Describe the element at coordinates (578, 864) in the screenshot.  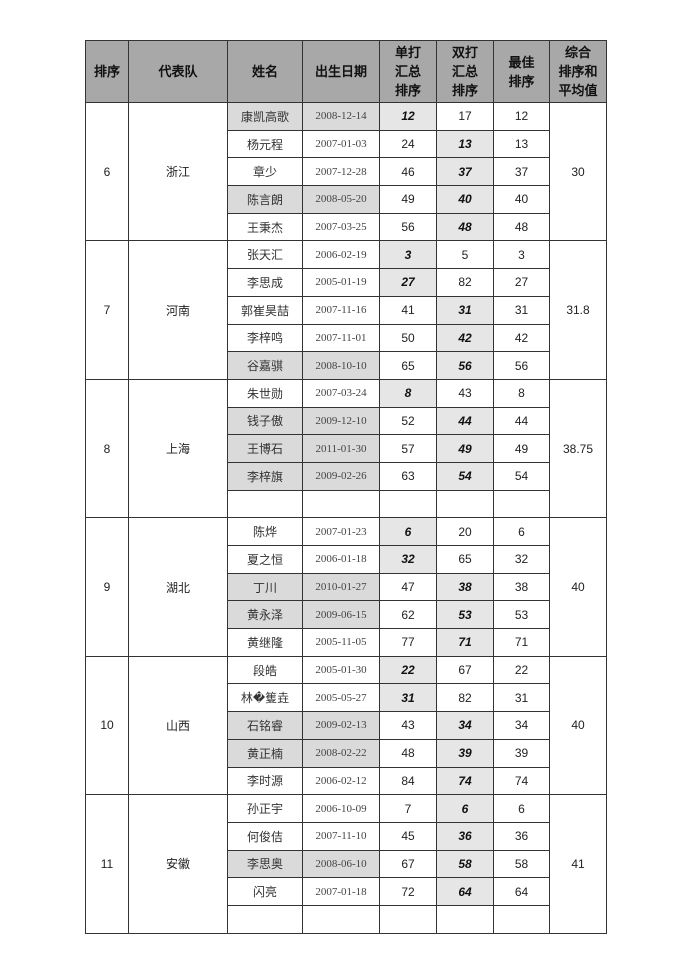
I see `group-average: 41` at that location.